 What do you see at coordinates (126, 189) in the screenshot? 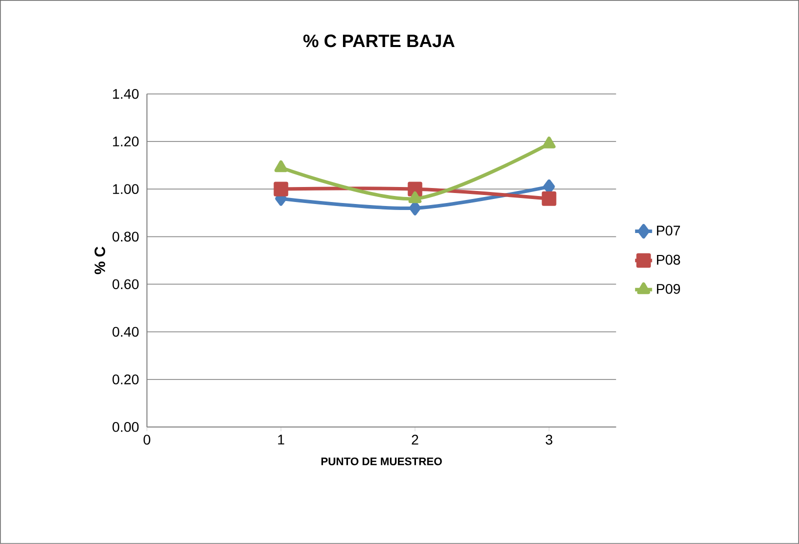
I see `y-tick-label: 1.00` at bounding box center [126, 189].